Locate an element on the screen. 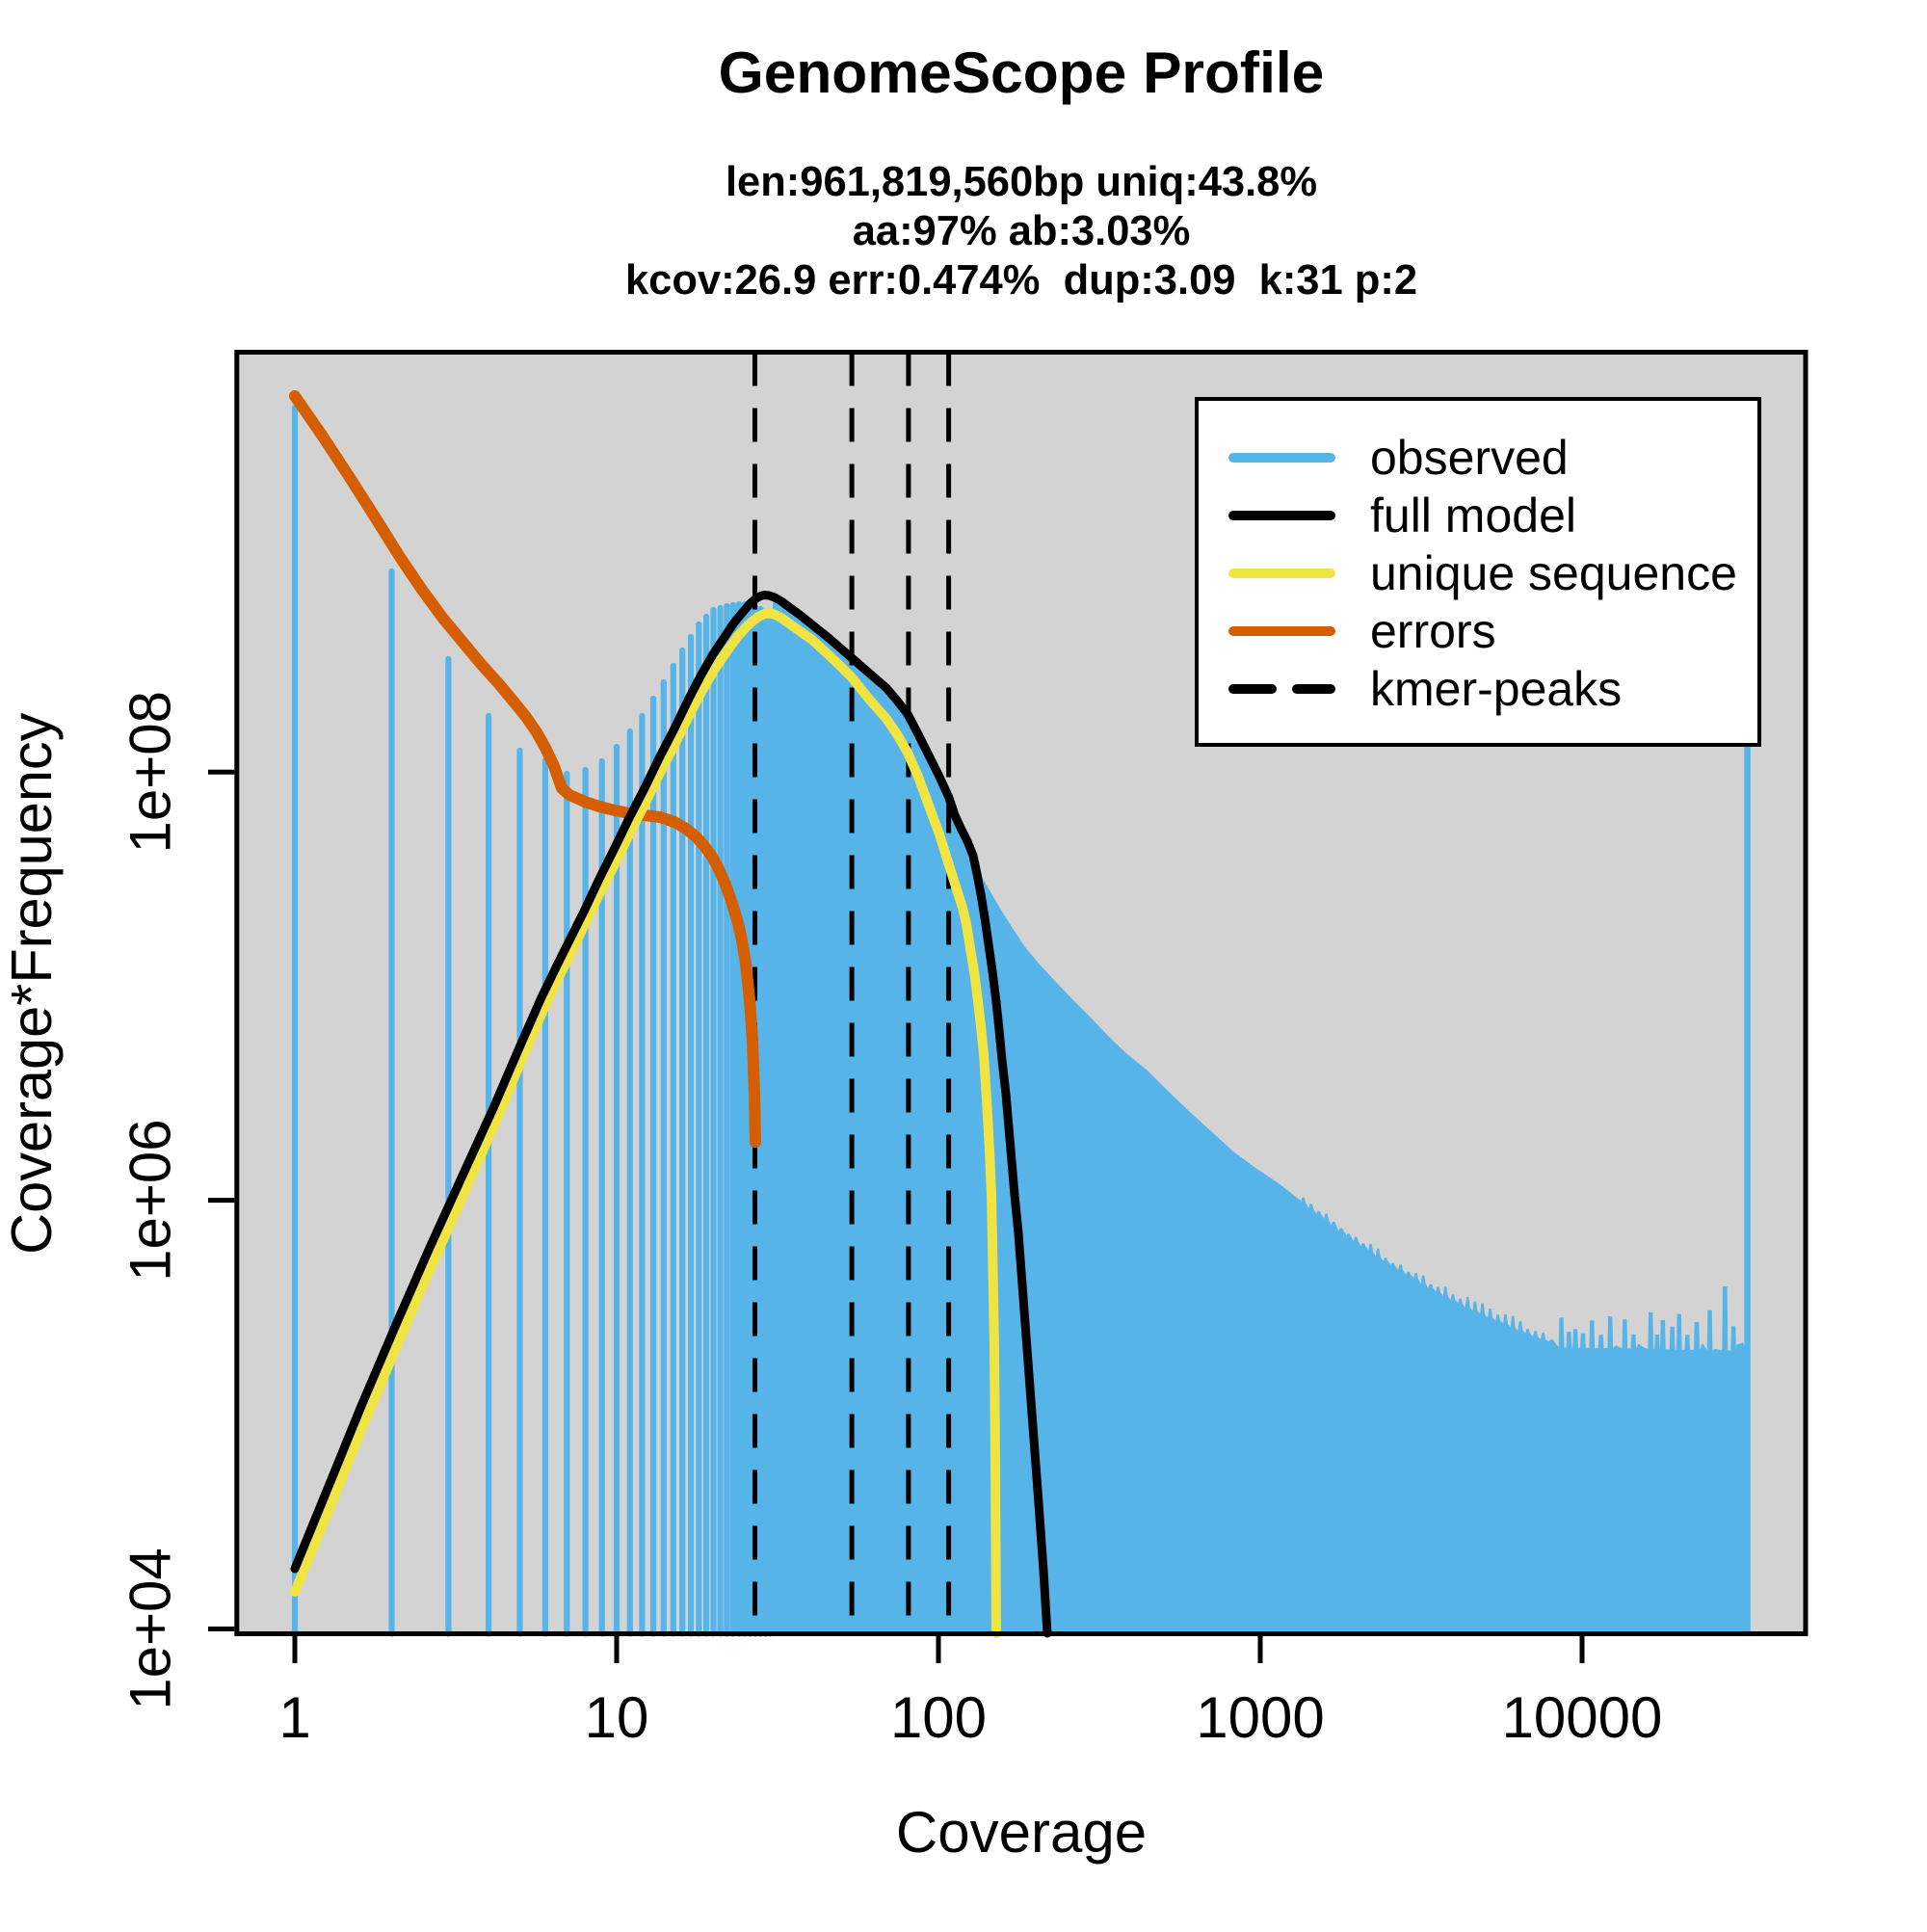 The height and width of the screenshot is (1932, 1927). svg-text: len:961,819,560bp uniq:43.8% is located at coordinates (1022, 182).